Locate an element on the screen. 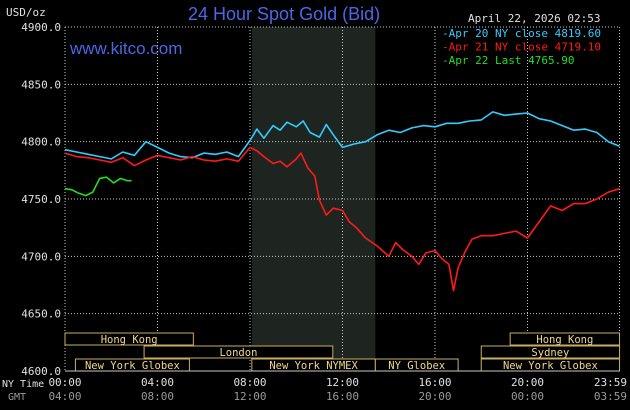  series-line-apr20 is located at coordinates (342, 135).